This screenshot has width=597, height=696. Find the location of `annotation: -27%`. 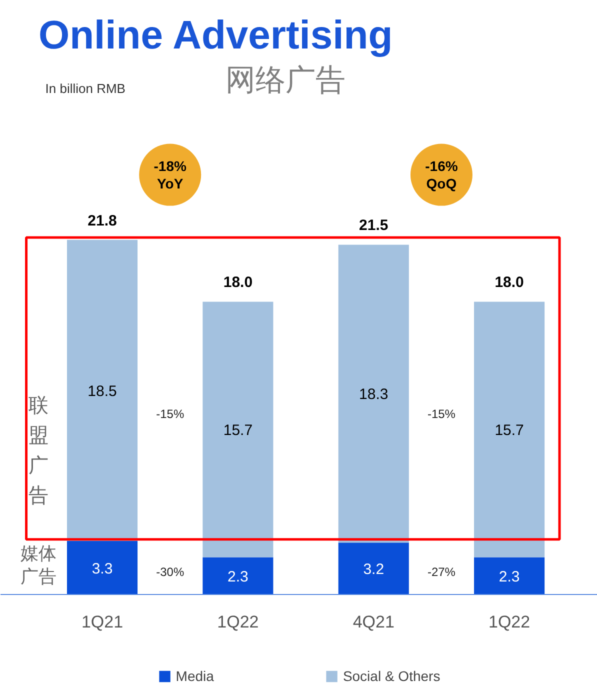

annotation: -27% is located at coordinates (441, 571).